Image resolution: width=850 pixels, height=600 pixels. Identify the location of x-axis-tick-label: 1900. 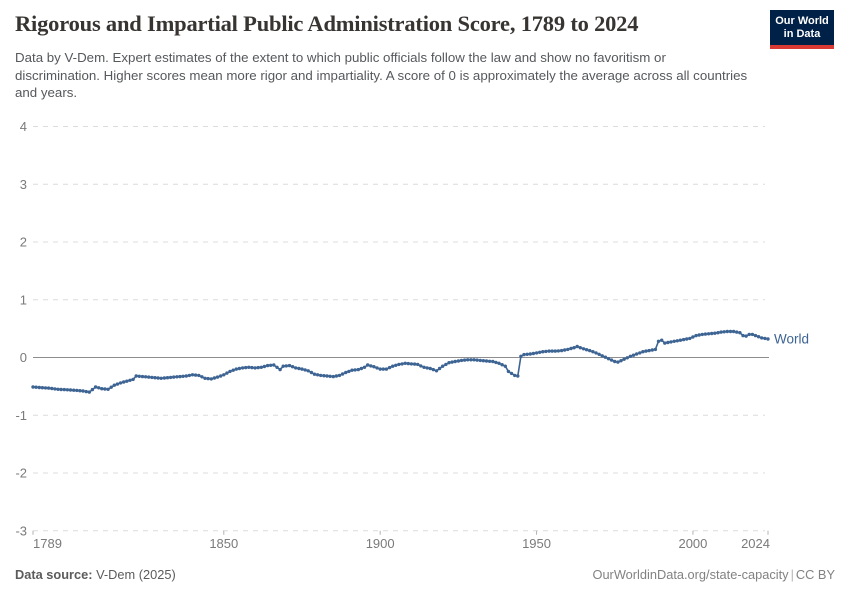
(380, 543).